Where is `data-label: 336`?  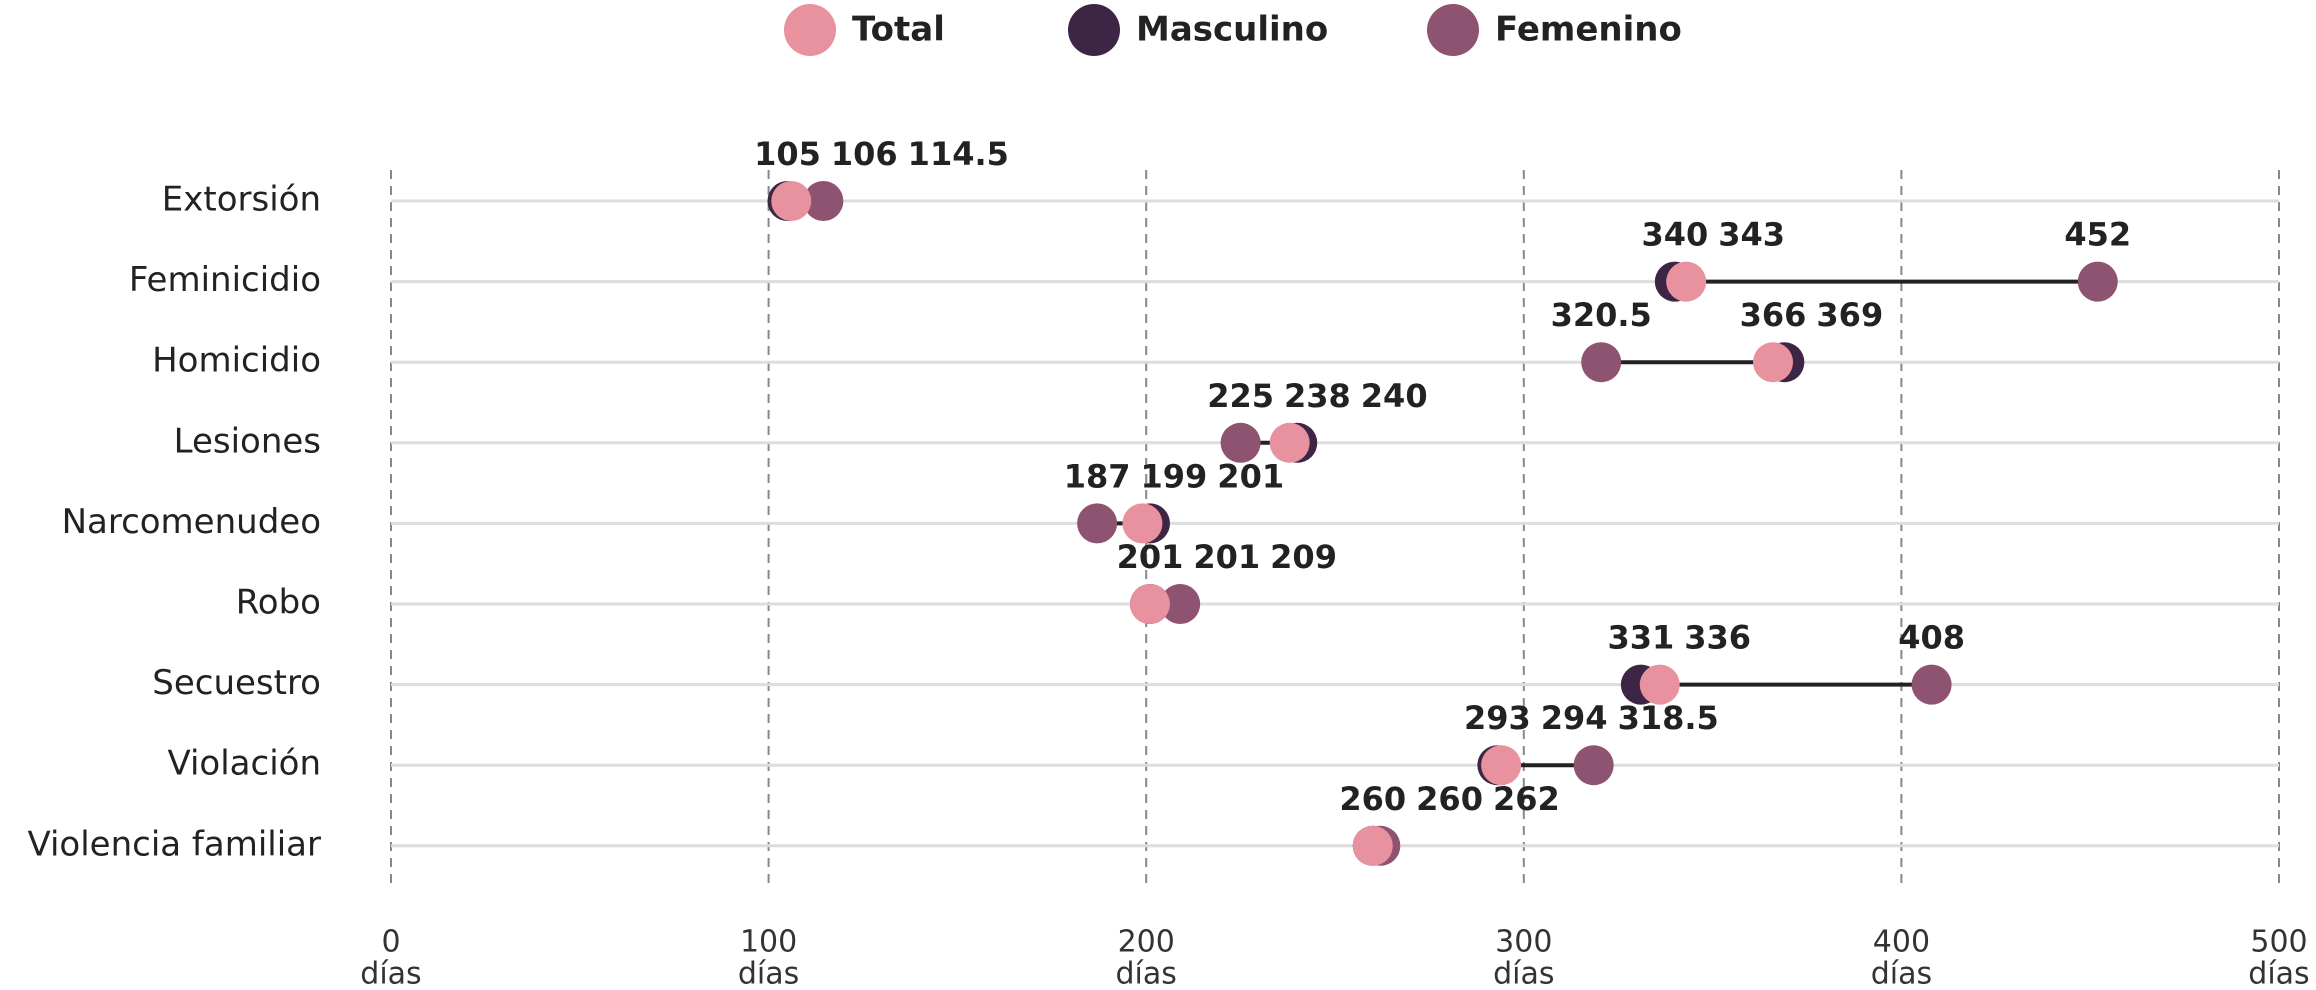
data-label: 336 is located at coordinates (1717, 638).